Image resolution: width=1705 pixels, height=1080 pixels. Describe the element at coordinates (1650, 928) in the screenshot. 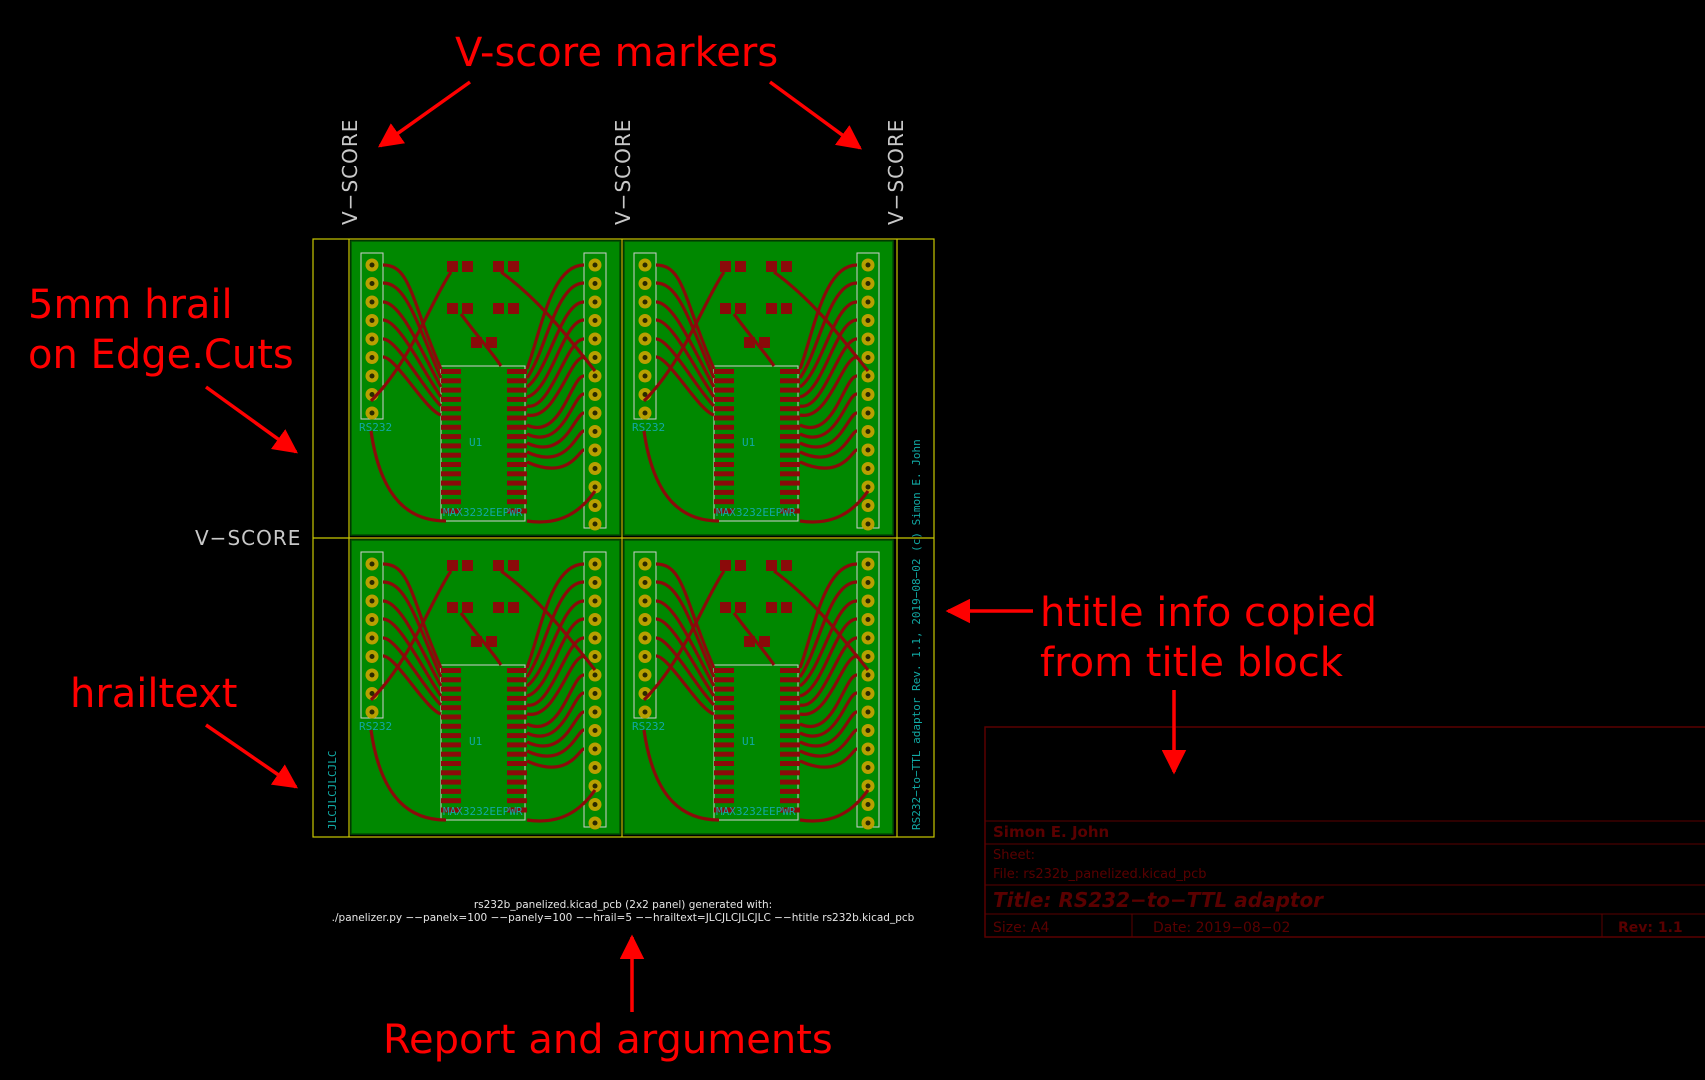

I see `title-block-rev: Rev: 1.1` at that location.